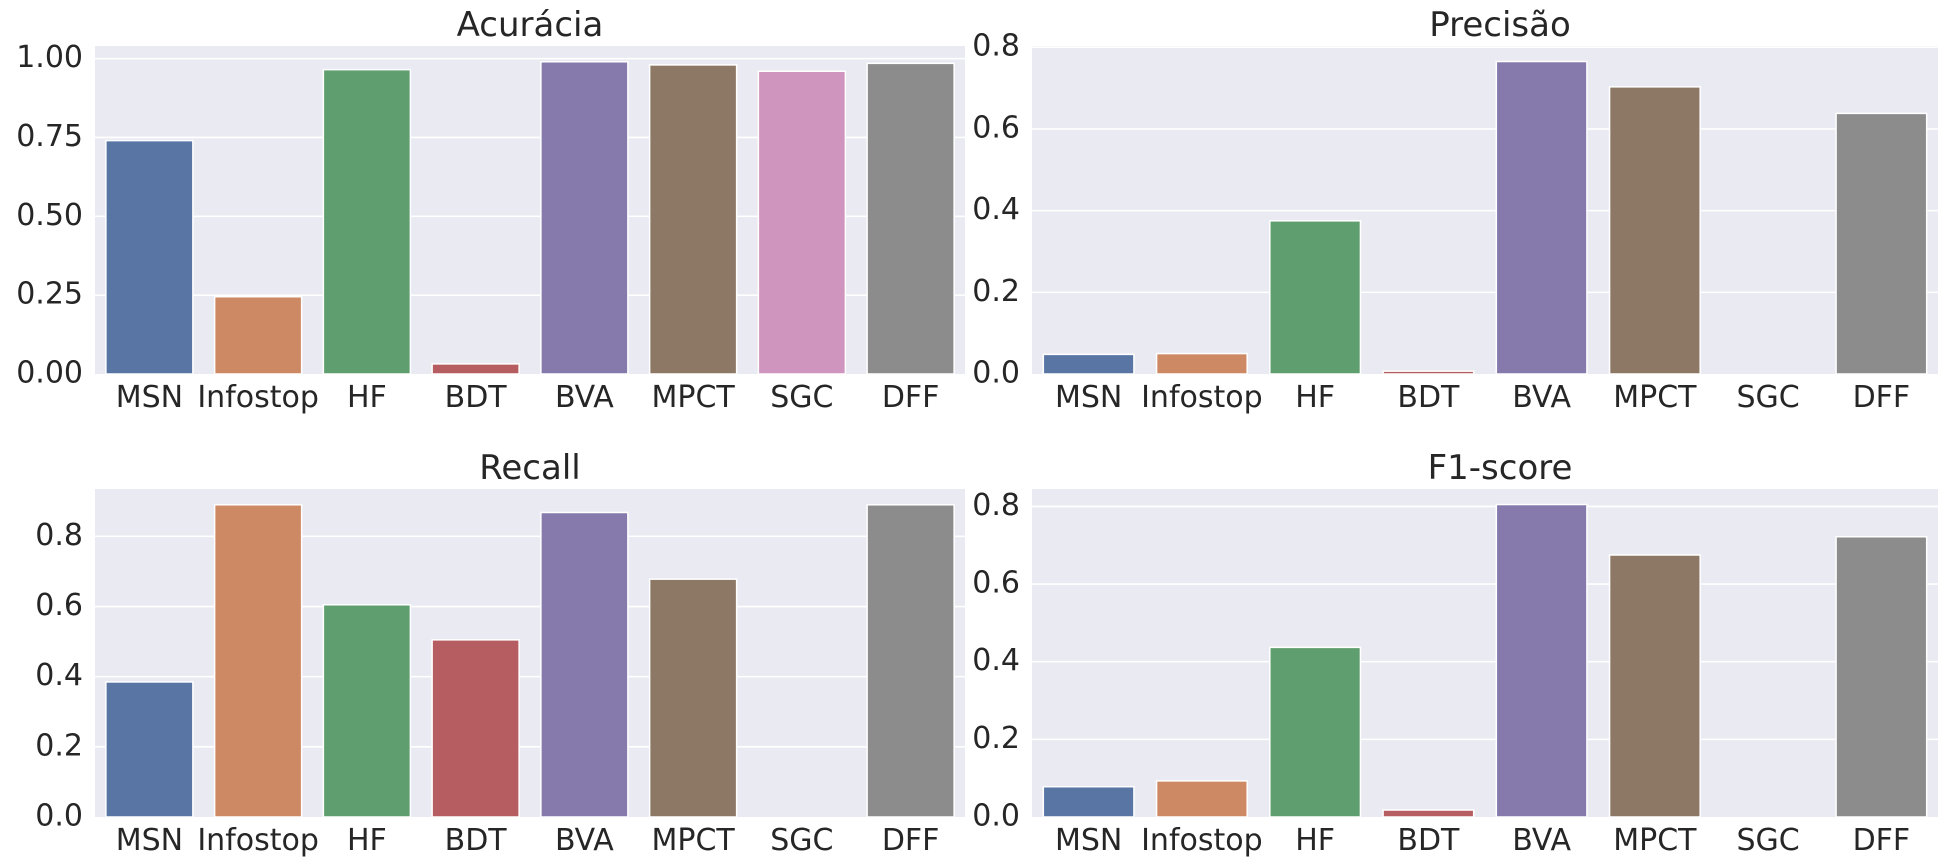 Image resolution: width=1948 pixels, height=868 pixels. I want to click on y-tick-label: 1.00, so click(49, 57).